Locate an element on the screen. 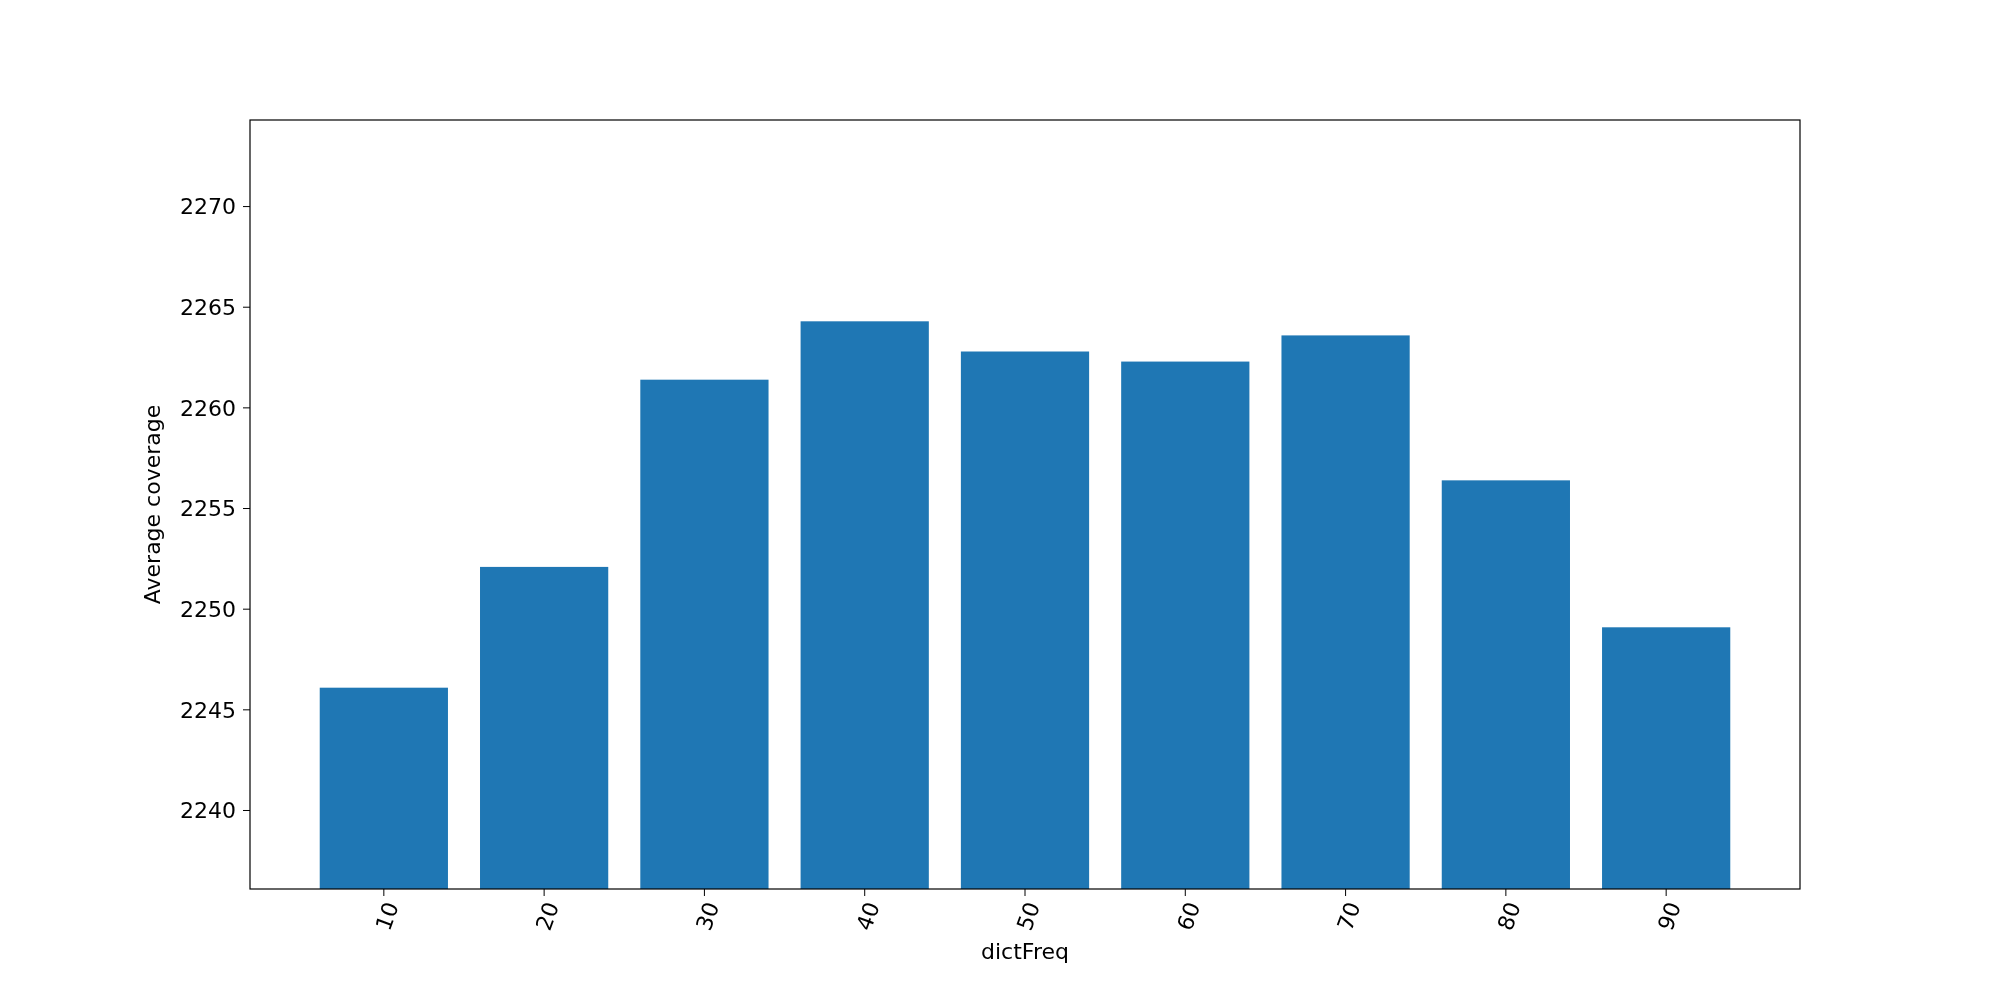 The image size is (2000, 1000). y-tick-label: 2270 is located at coordinates (208, 207).